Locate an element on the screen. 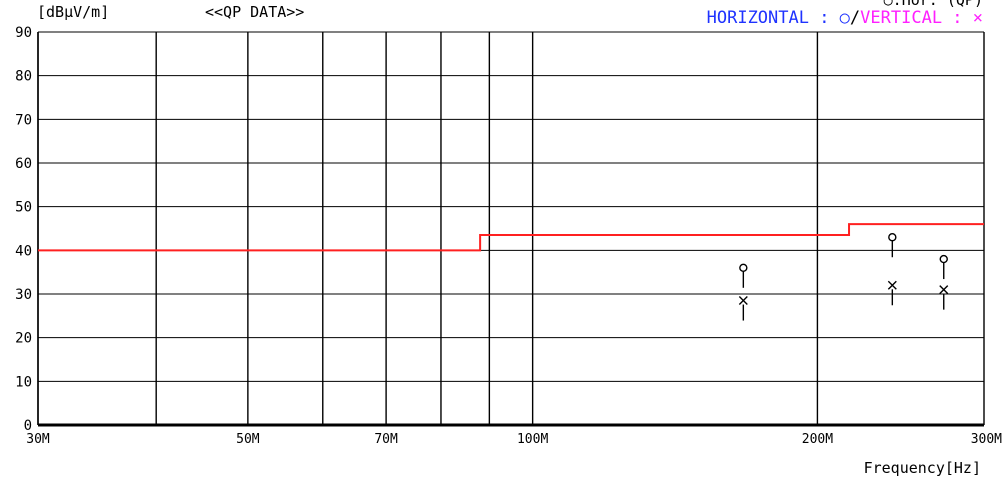  chart-title: <<QP DATA>> is located at coordinates (255, 12).